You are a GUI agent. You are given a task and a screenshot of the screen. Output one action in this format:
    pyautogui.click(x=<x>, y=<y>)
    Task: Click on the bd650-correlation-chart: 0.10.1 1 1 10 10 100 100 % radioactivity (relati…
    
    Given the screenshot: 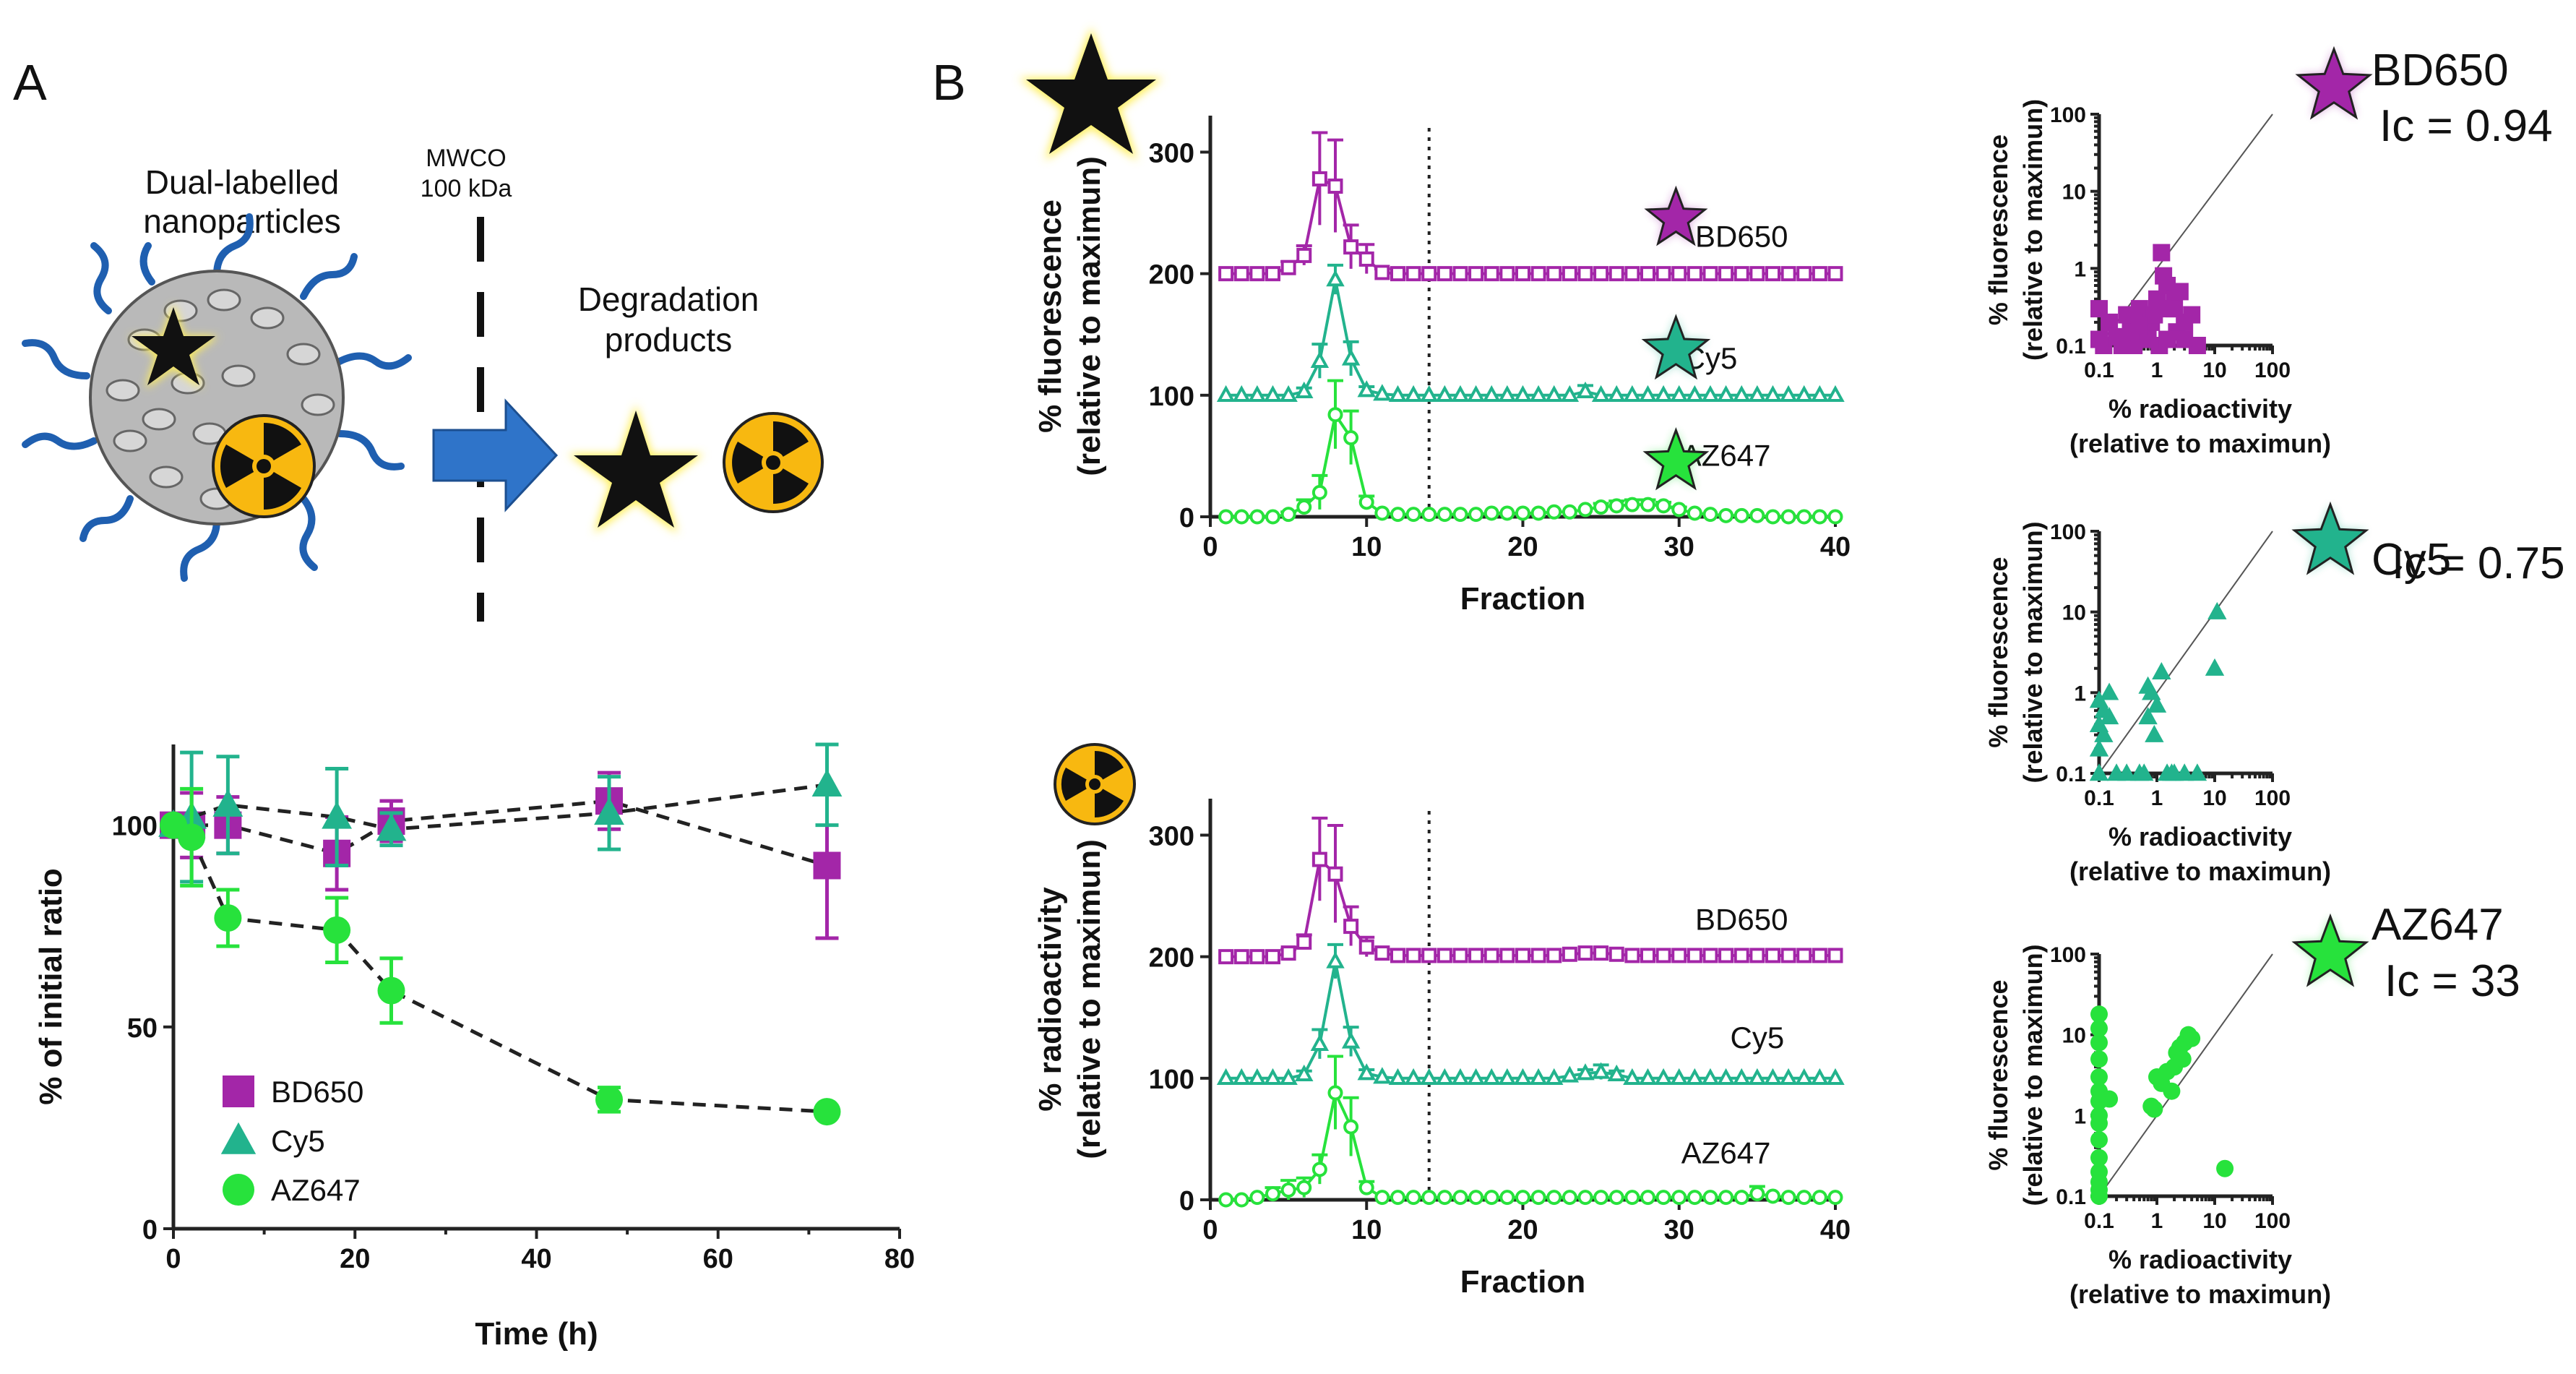 What is the action you would take?
    pyautogui.click(x=2268, y=252)
    